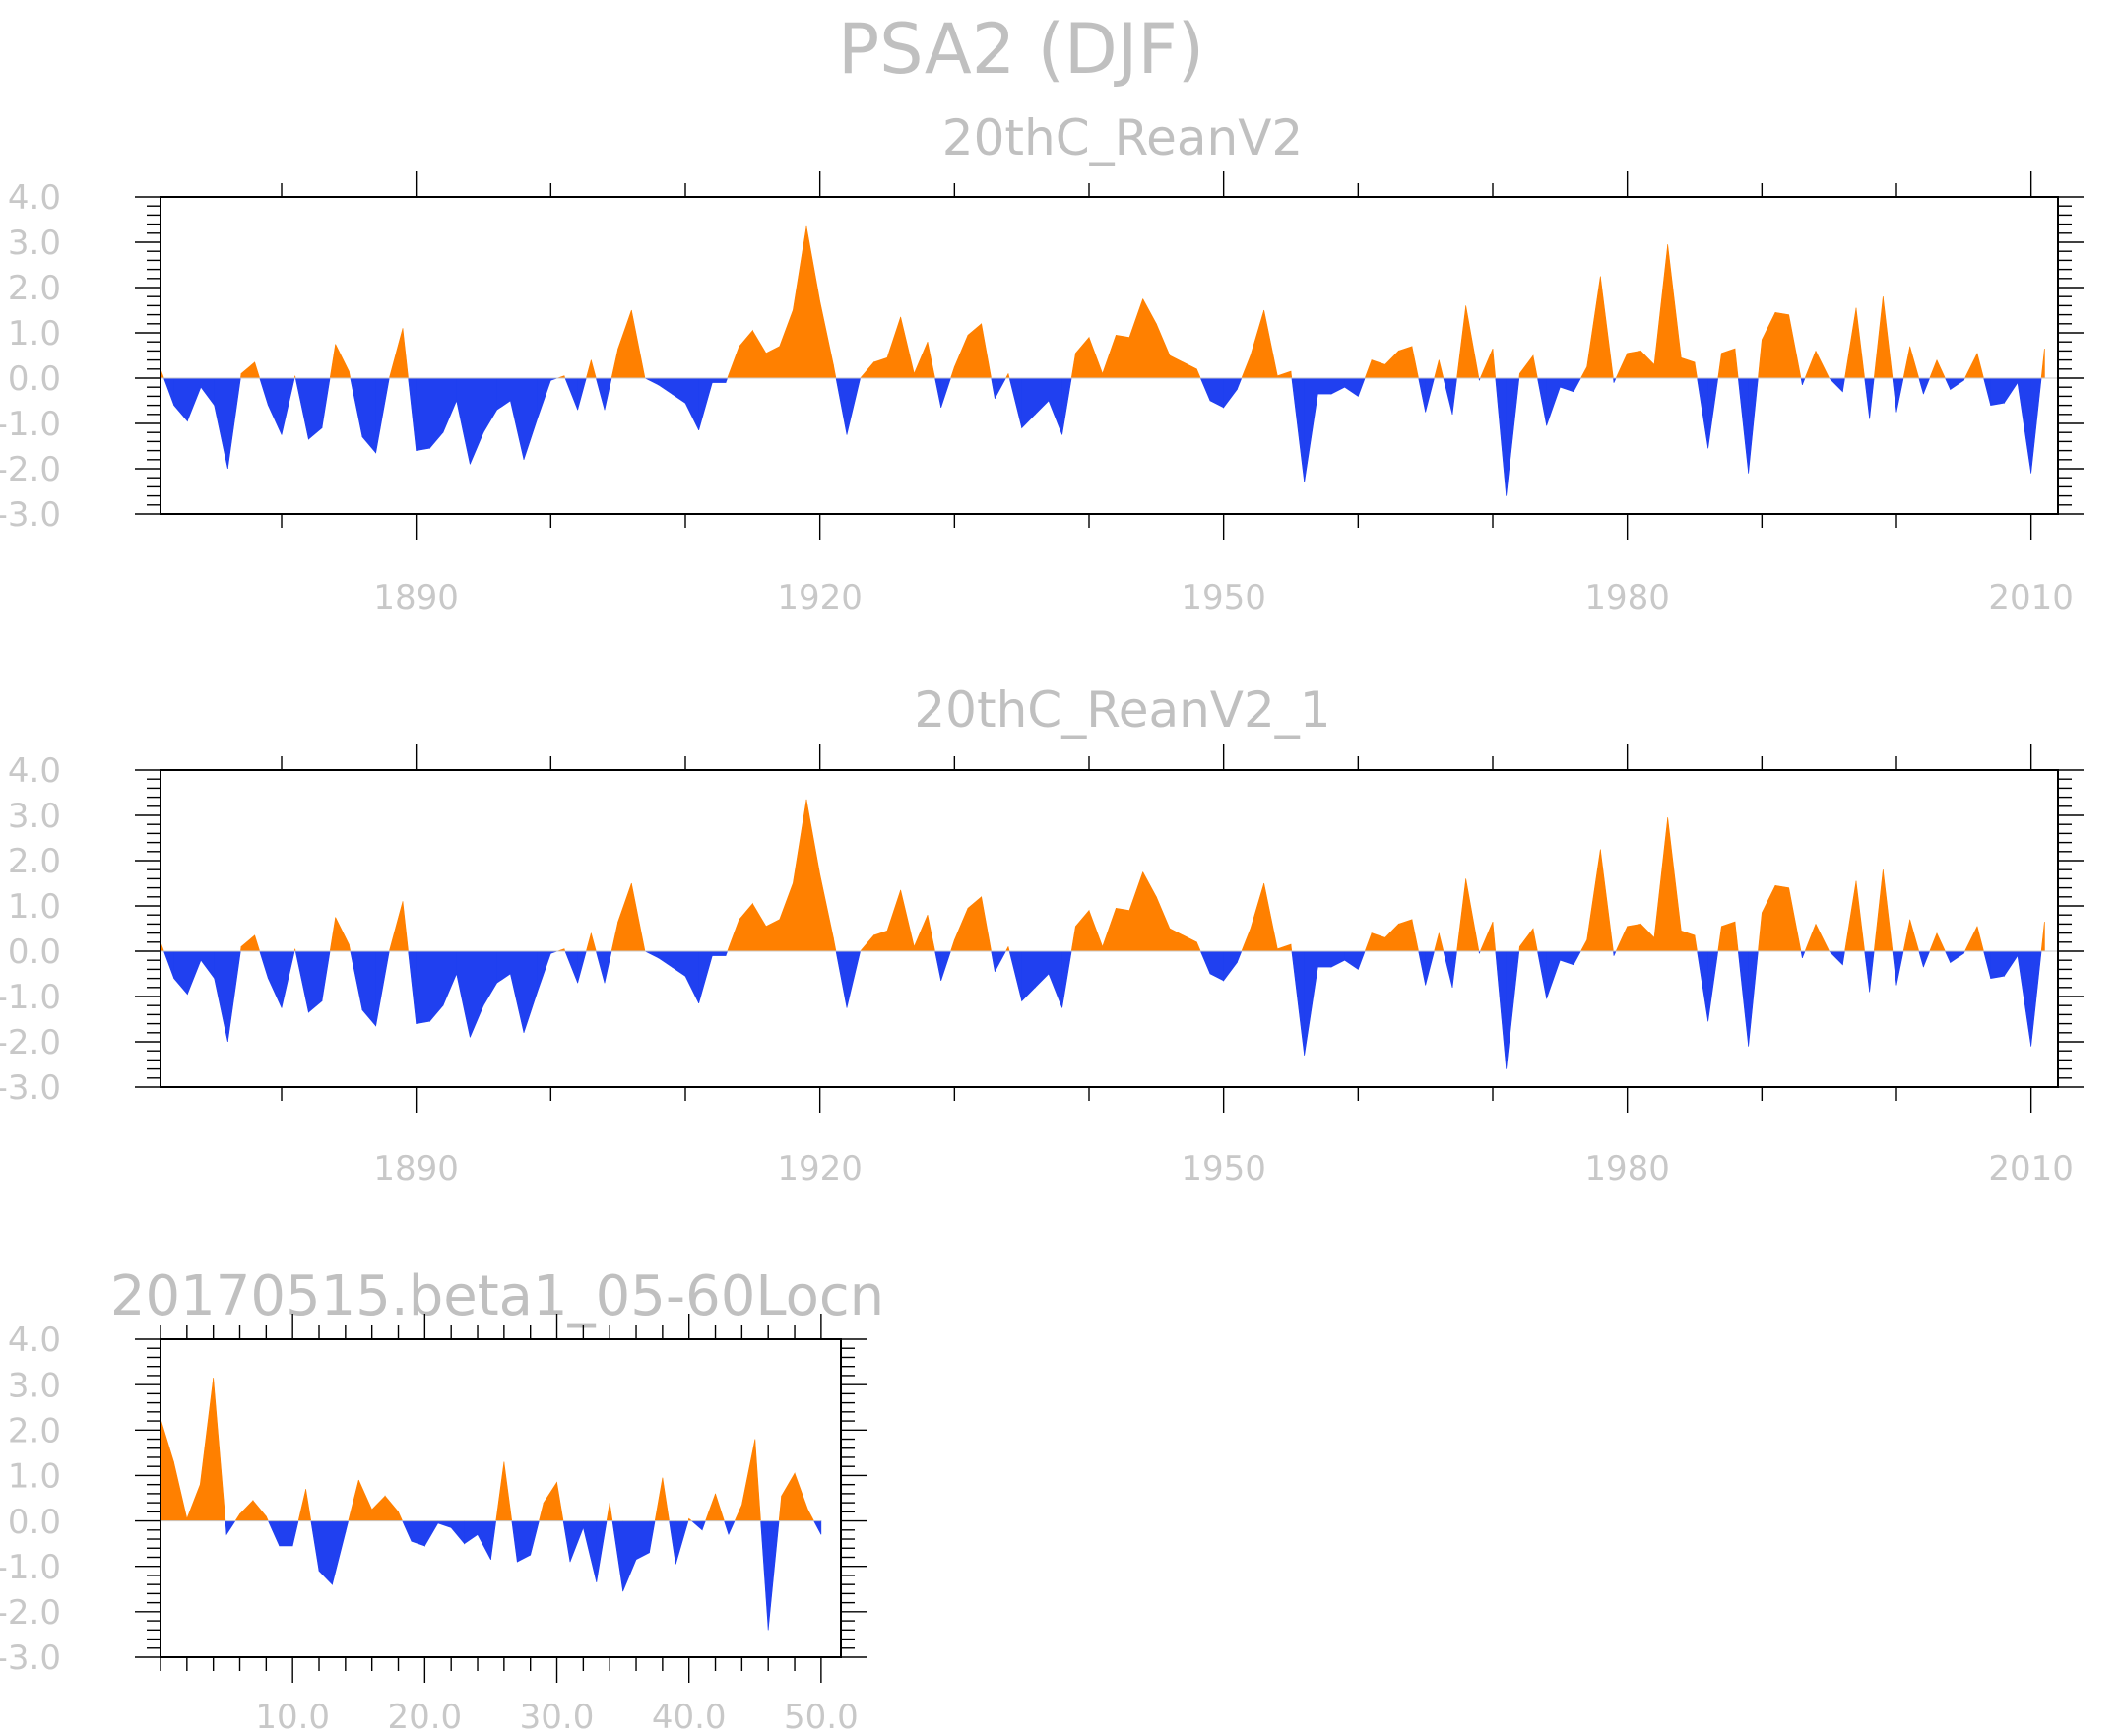  What do you see at coordinates (34, 952) in the screenshot?
I see `panel-2-ytick-label: 0.0` at bounding box center [34, 952].